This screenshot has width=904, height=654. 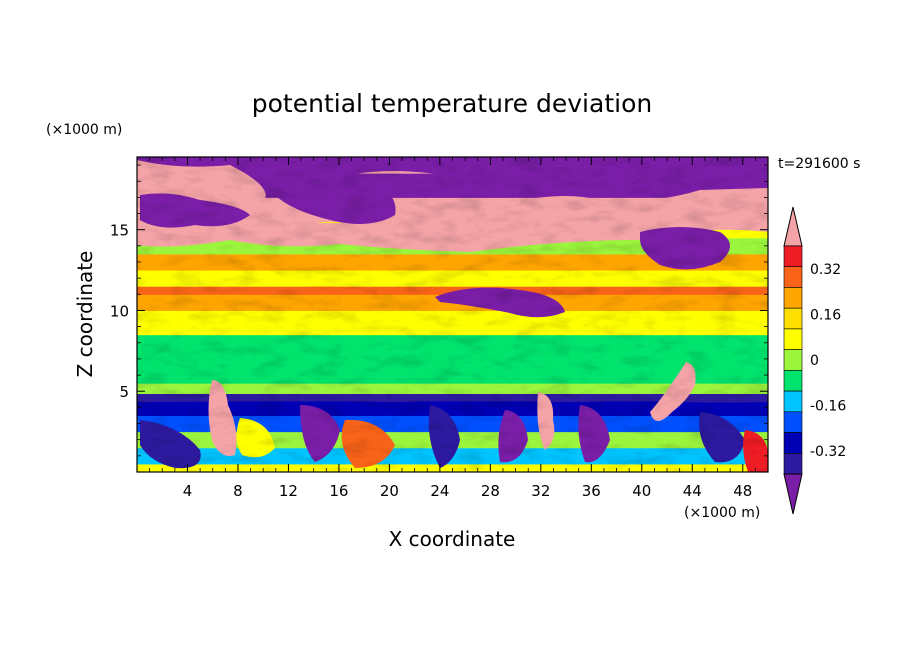 What do you see at coordinates (819, 164) in the screenshot?
I see `time-label: t=291600 s` at bounding box center [819, 164].